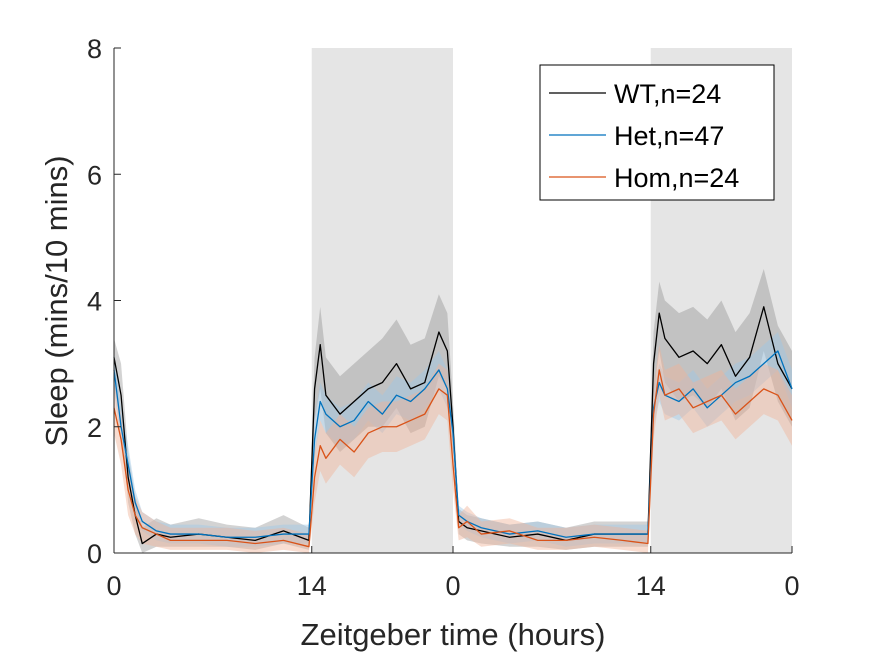 Image resolution: width=875 pixels, height=656 pixels. I want to click on legend-label-1: WT,n=24, so click(667, 94).